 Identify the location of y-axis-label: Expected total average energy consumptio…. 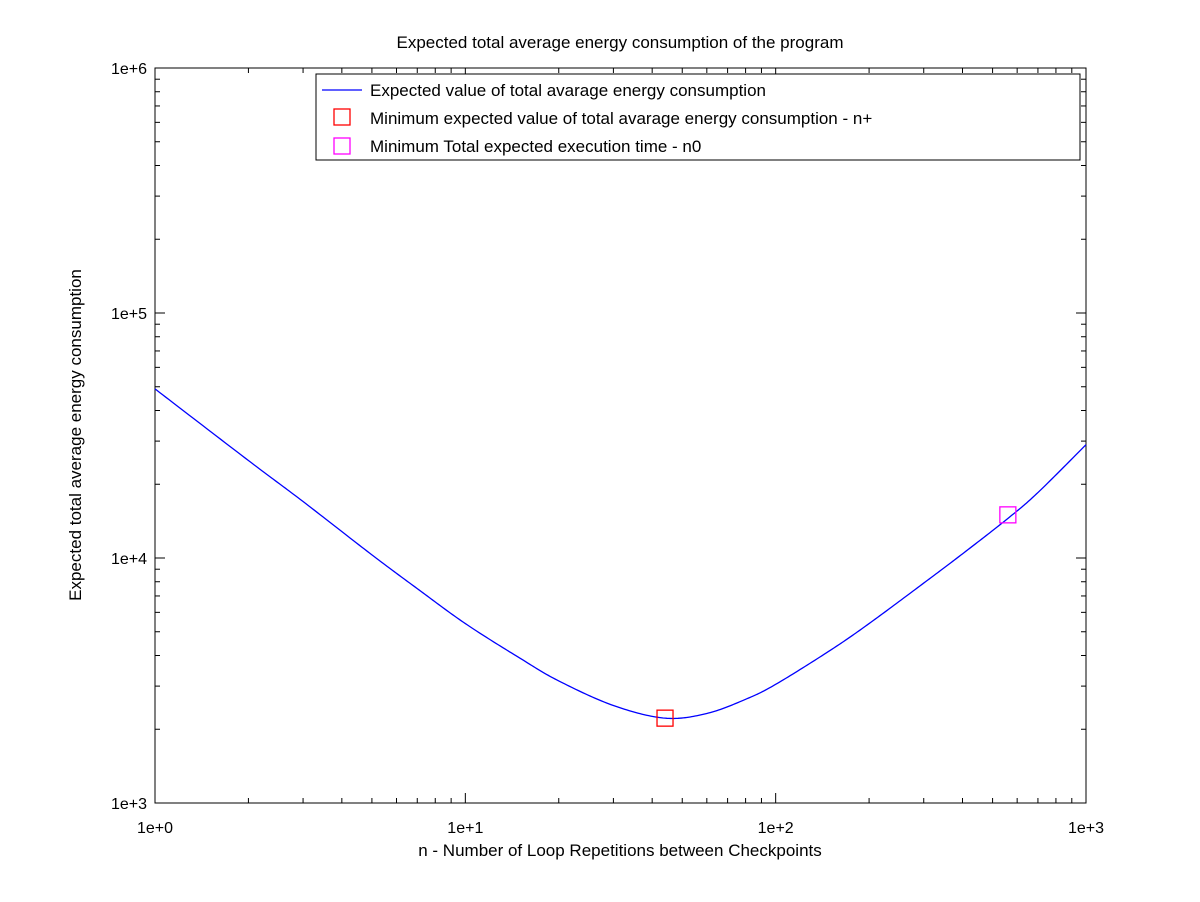
(75, 435).